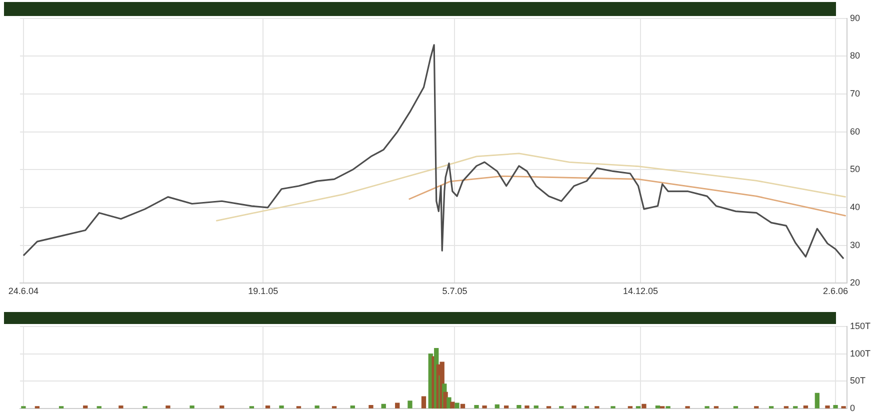  I want to click on y-tick-label: 70, so click(855, 93).